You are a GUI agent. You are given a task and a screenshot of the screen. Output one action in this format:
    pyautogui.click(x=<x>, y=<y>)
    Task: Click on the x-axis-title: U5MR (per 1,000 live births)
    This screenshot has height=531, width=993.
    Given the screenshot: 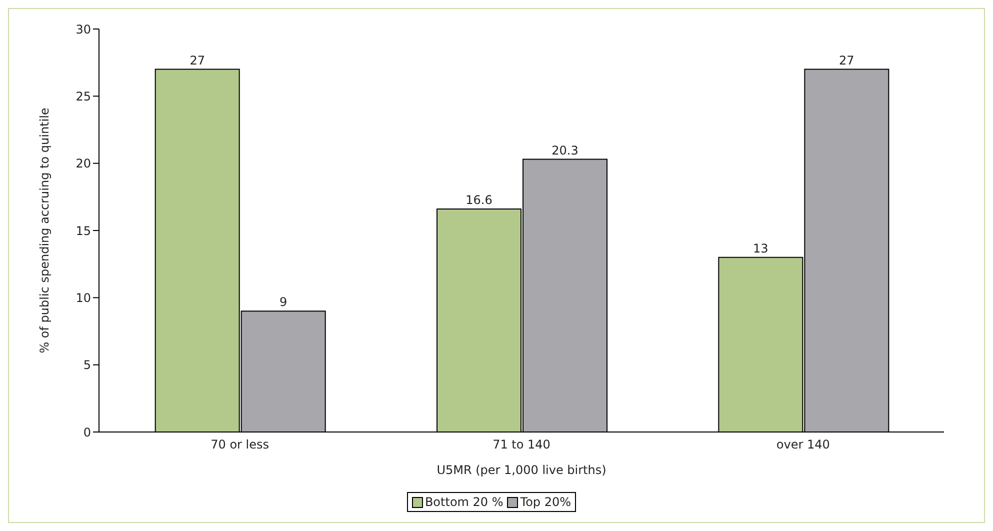 What is the action you would take?
    pyautogui.click(x=521, y=470)
    